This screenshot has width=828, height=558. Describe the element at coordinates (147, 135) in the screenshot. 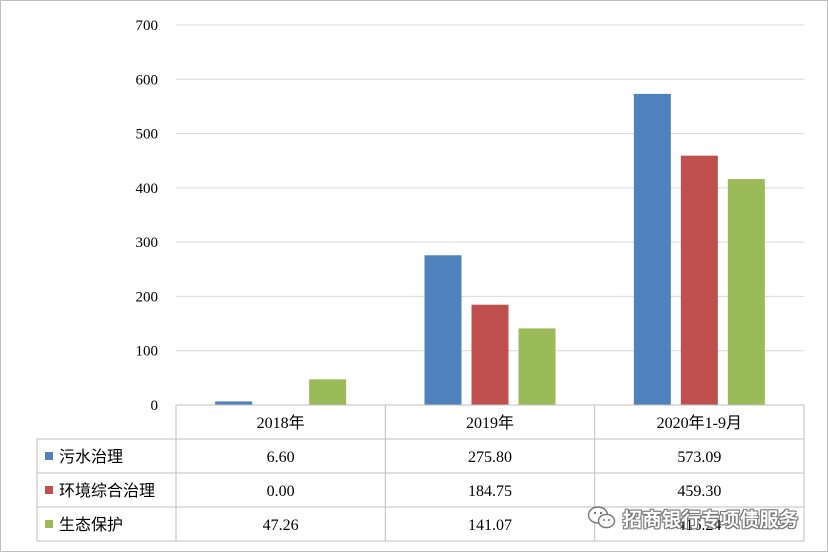

I see `y-tick-label: 500` at that location.